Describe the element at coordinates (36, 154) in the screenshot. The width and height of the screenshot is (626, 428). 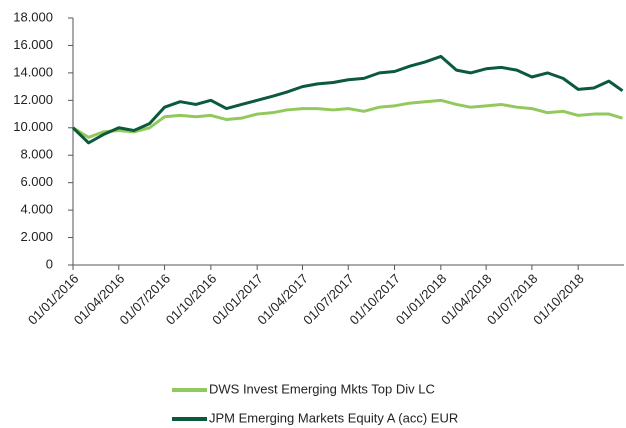
I see `y-tick-label: 8.000` at that location.